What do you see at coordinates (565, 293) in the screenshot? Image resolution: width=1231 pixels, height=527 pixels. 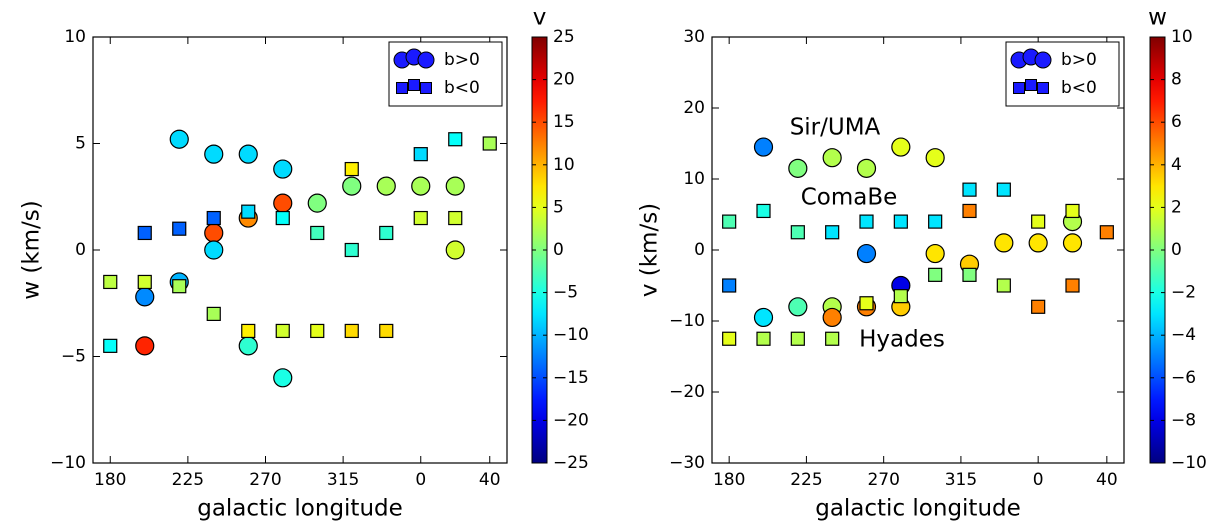 I see `colorbar-tick-label: −5` at bounding box center [565, 293].